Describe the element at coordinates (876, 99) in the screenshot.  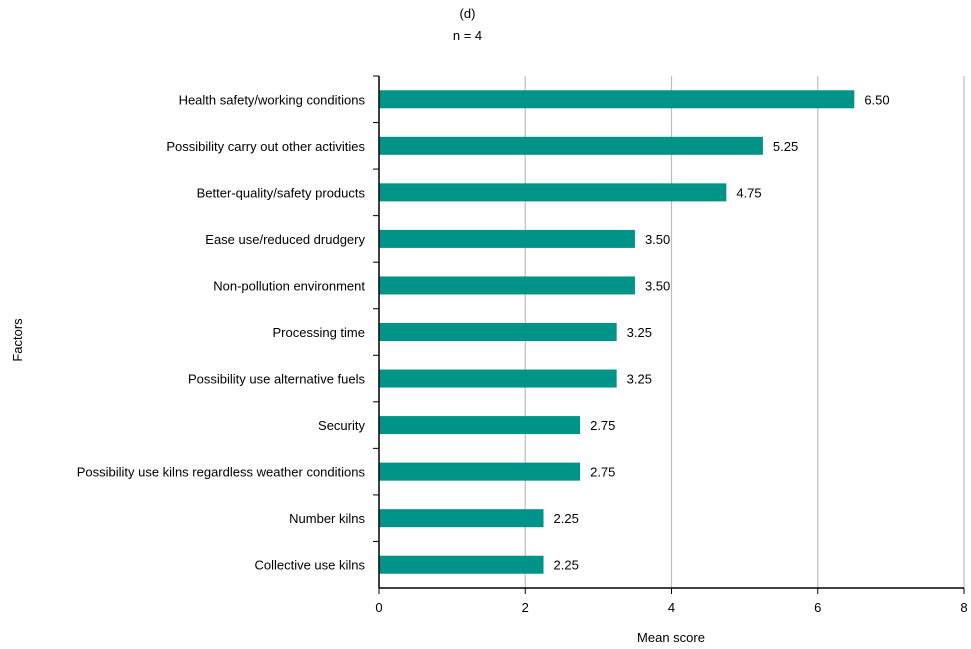
I see `data-label: 6.50` at that location.